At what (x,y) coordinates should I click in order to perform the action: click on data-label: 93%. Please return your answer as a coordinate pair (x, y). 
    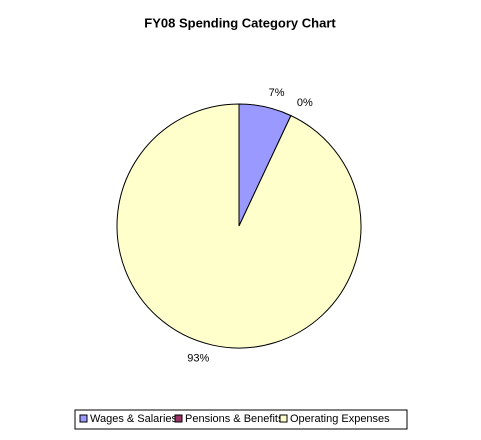
    Looking at the image, I should click on (198, 359).